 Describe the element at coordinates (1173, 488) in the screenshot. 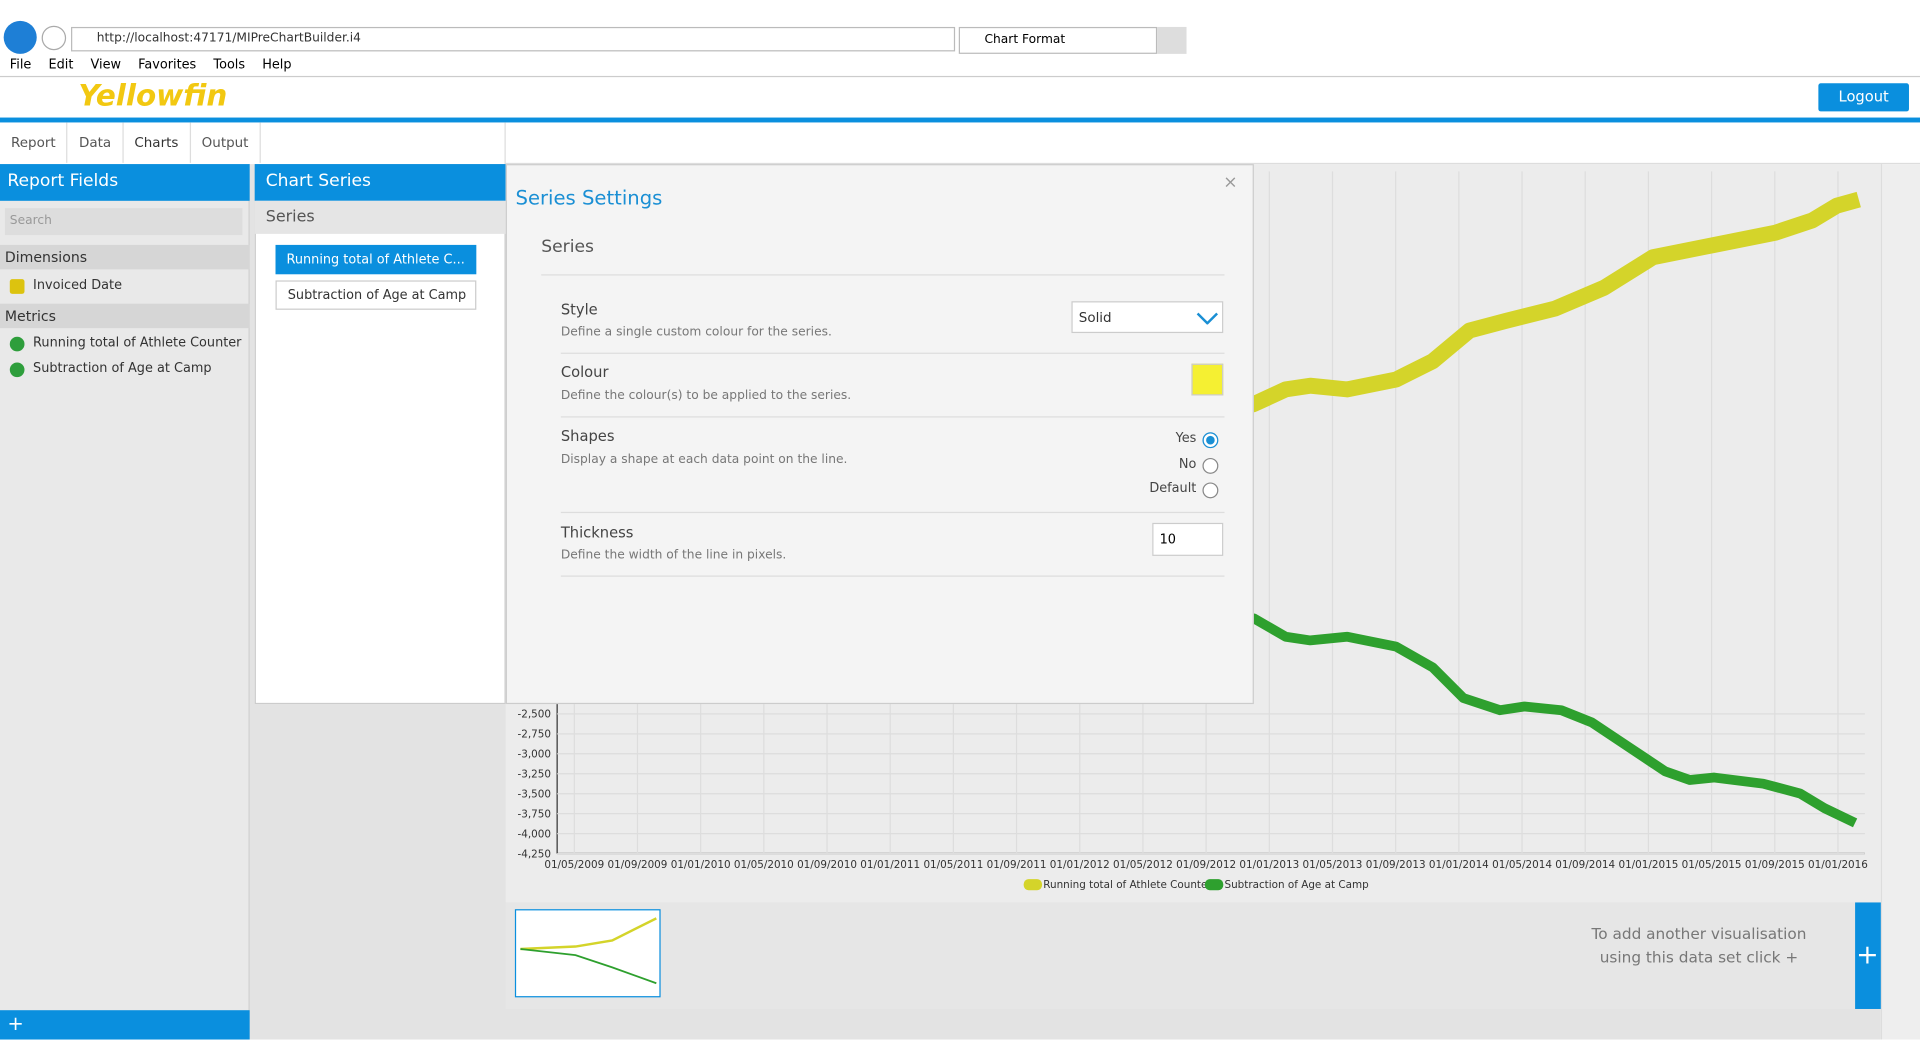

I see `radio-label: Default` at that location.